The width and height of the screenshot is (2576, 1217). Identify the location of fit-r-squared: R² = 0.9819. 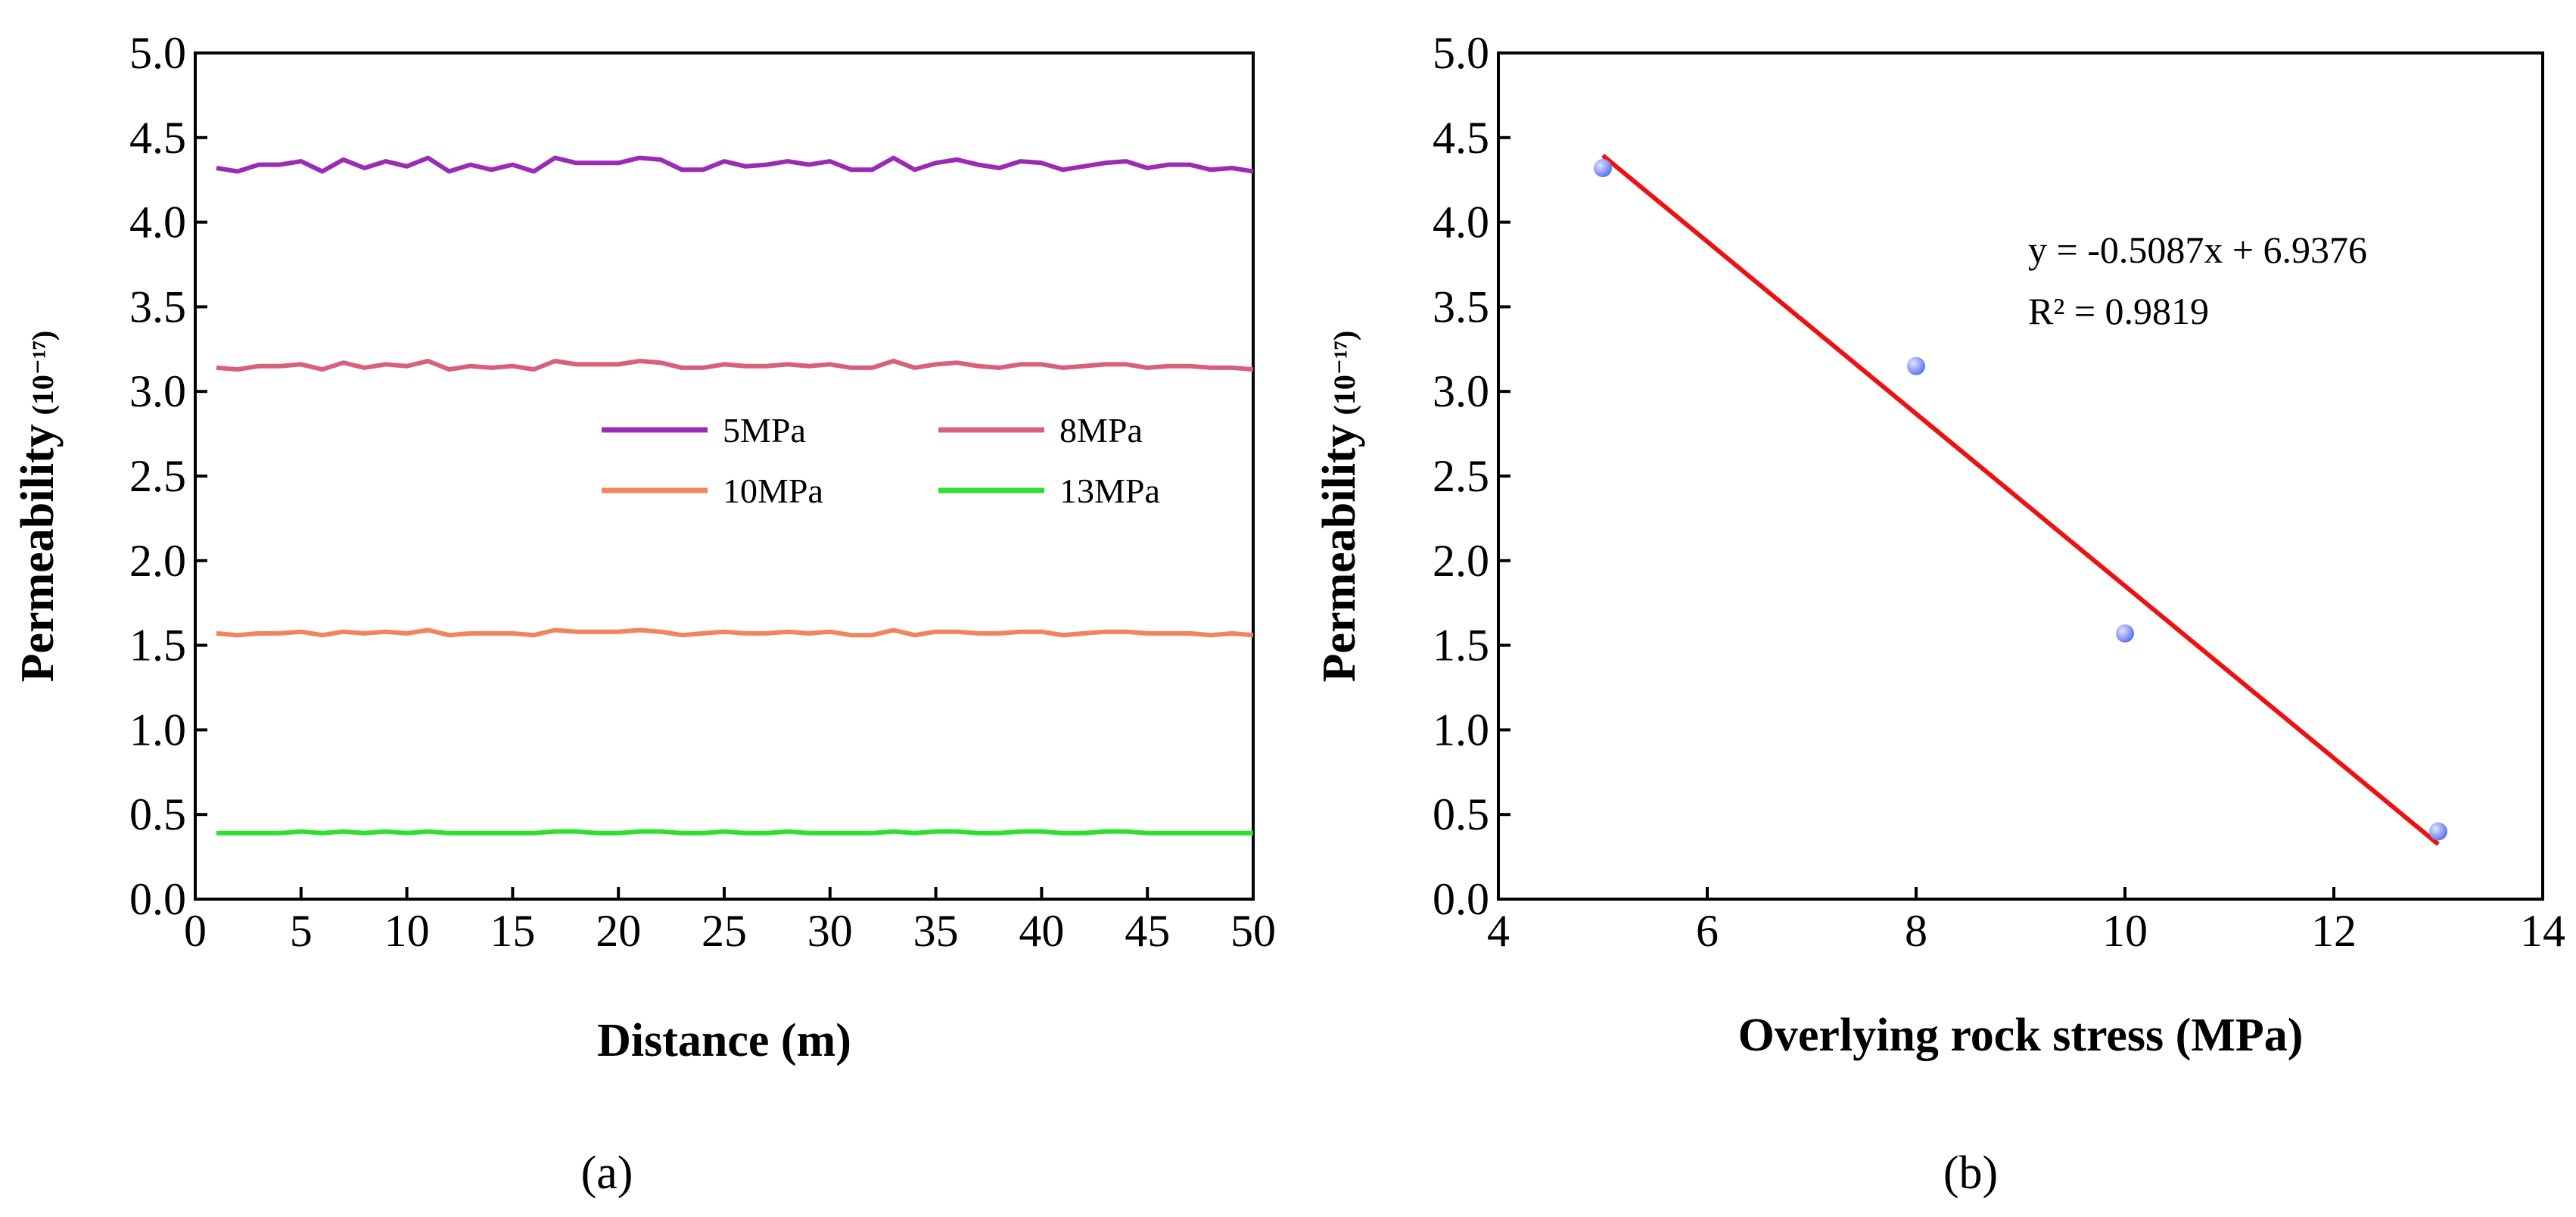
(2118, 311).